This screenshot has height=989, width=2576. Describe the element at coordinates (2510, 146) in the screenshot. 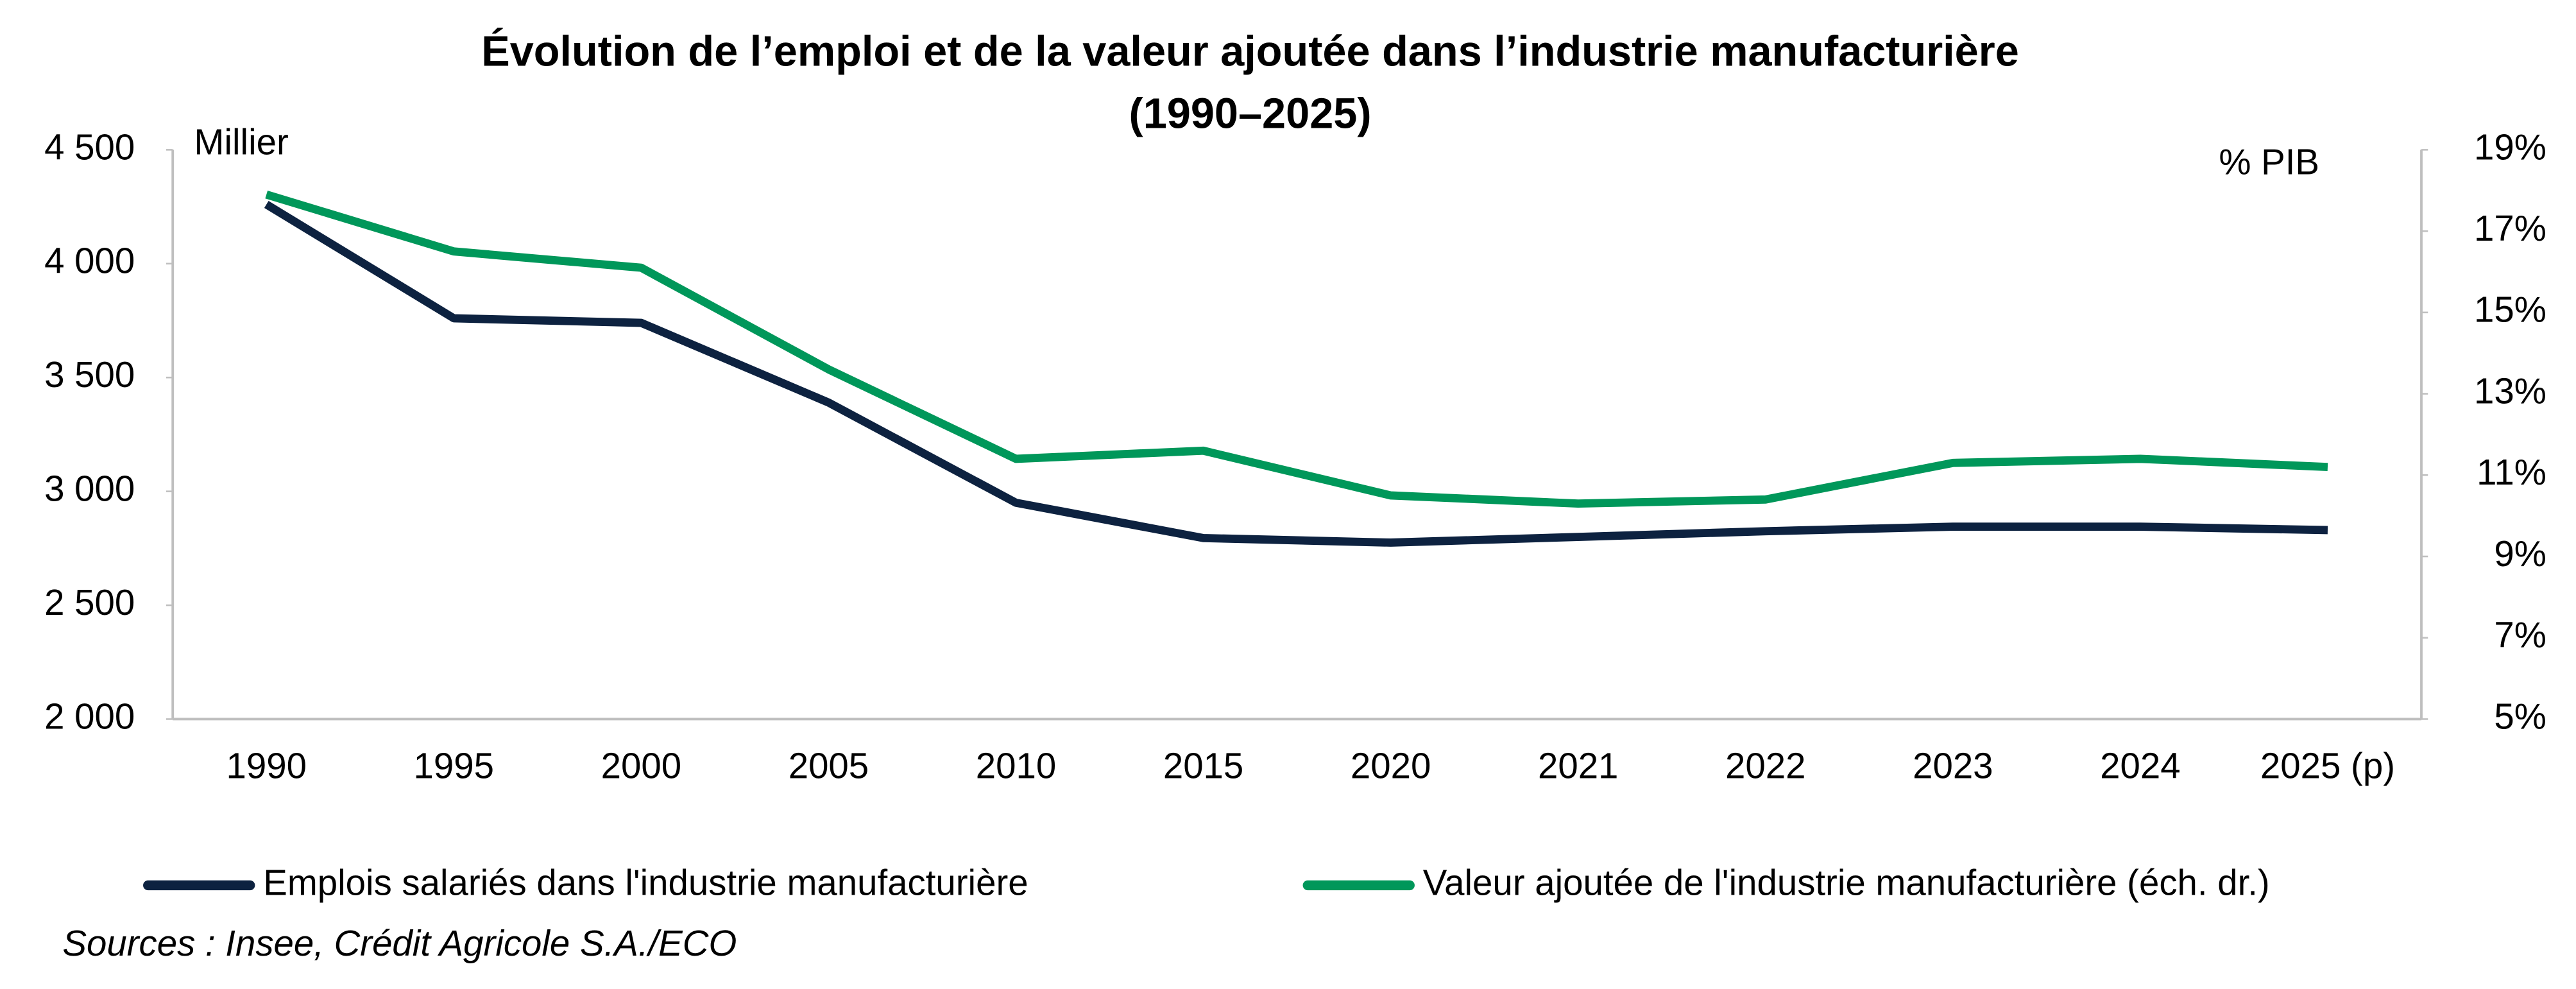

I see `y2-tick-label: 19%` at that location.